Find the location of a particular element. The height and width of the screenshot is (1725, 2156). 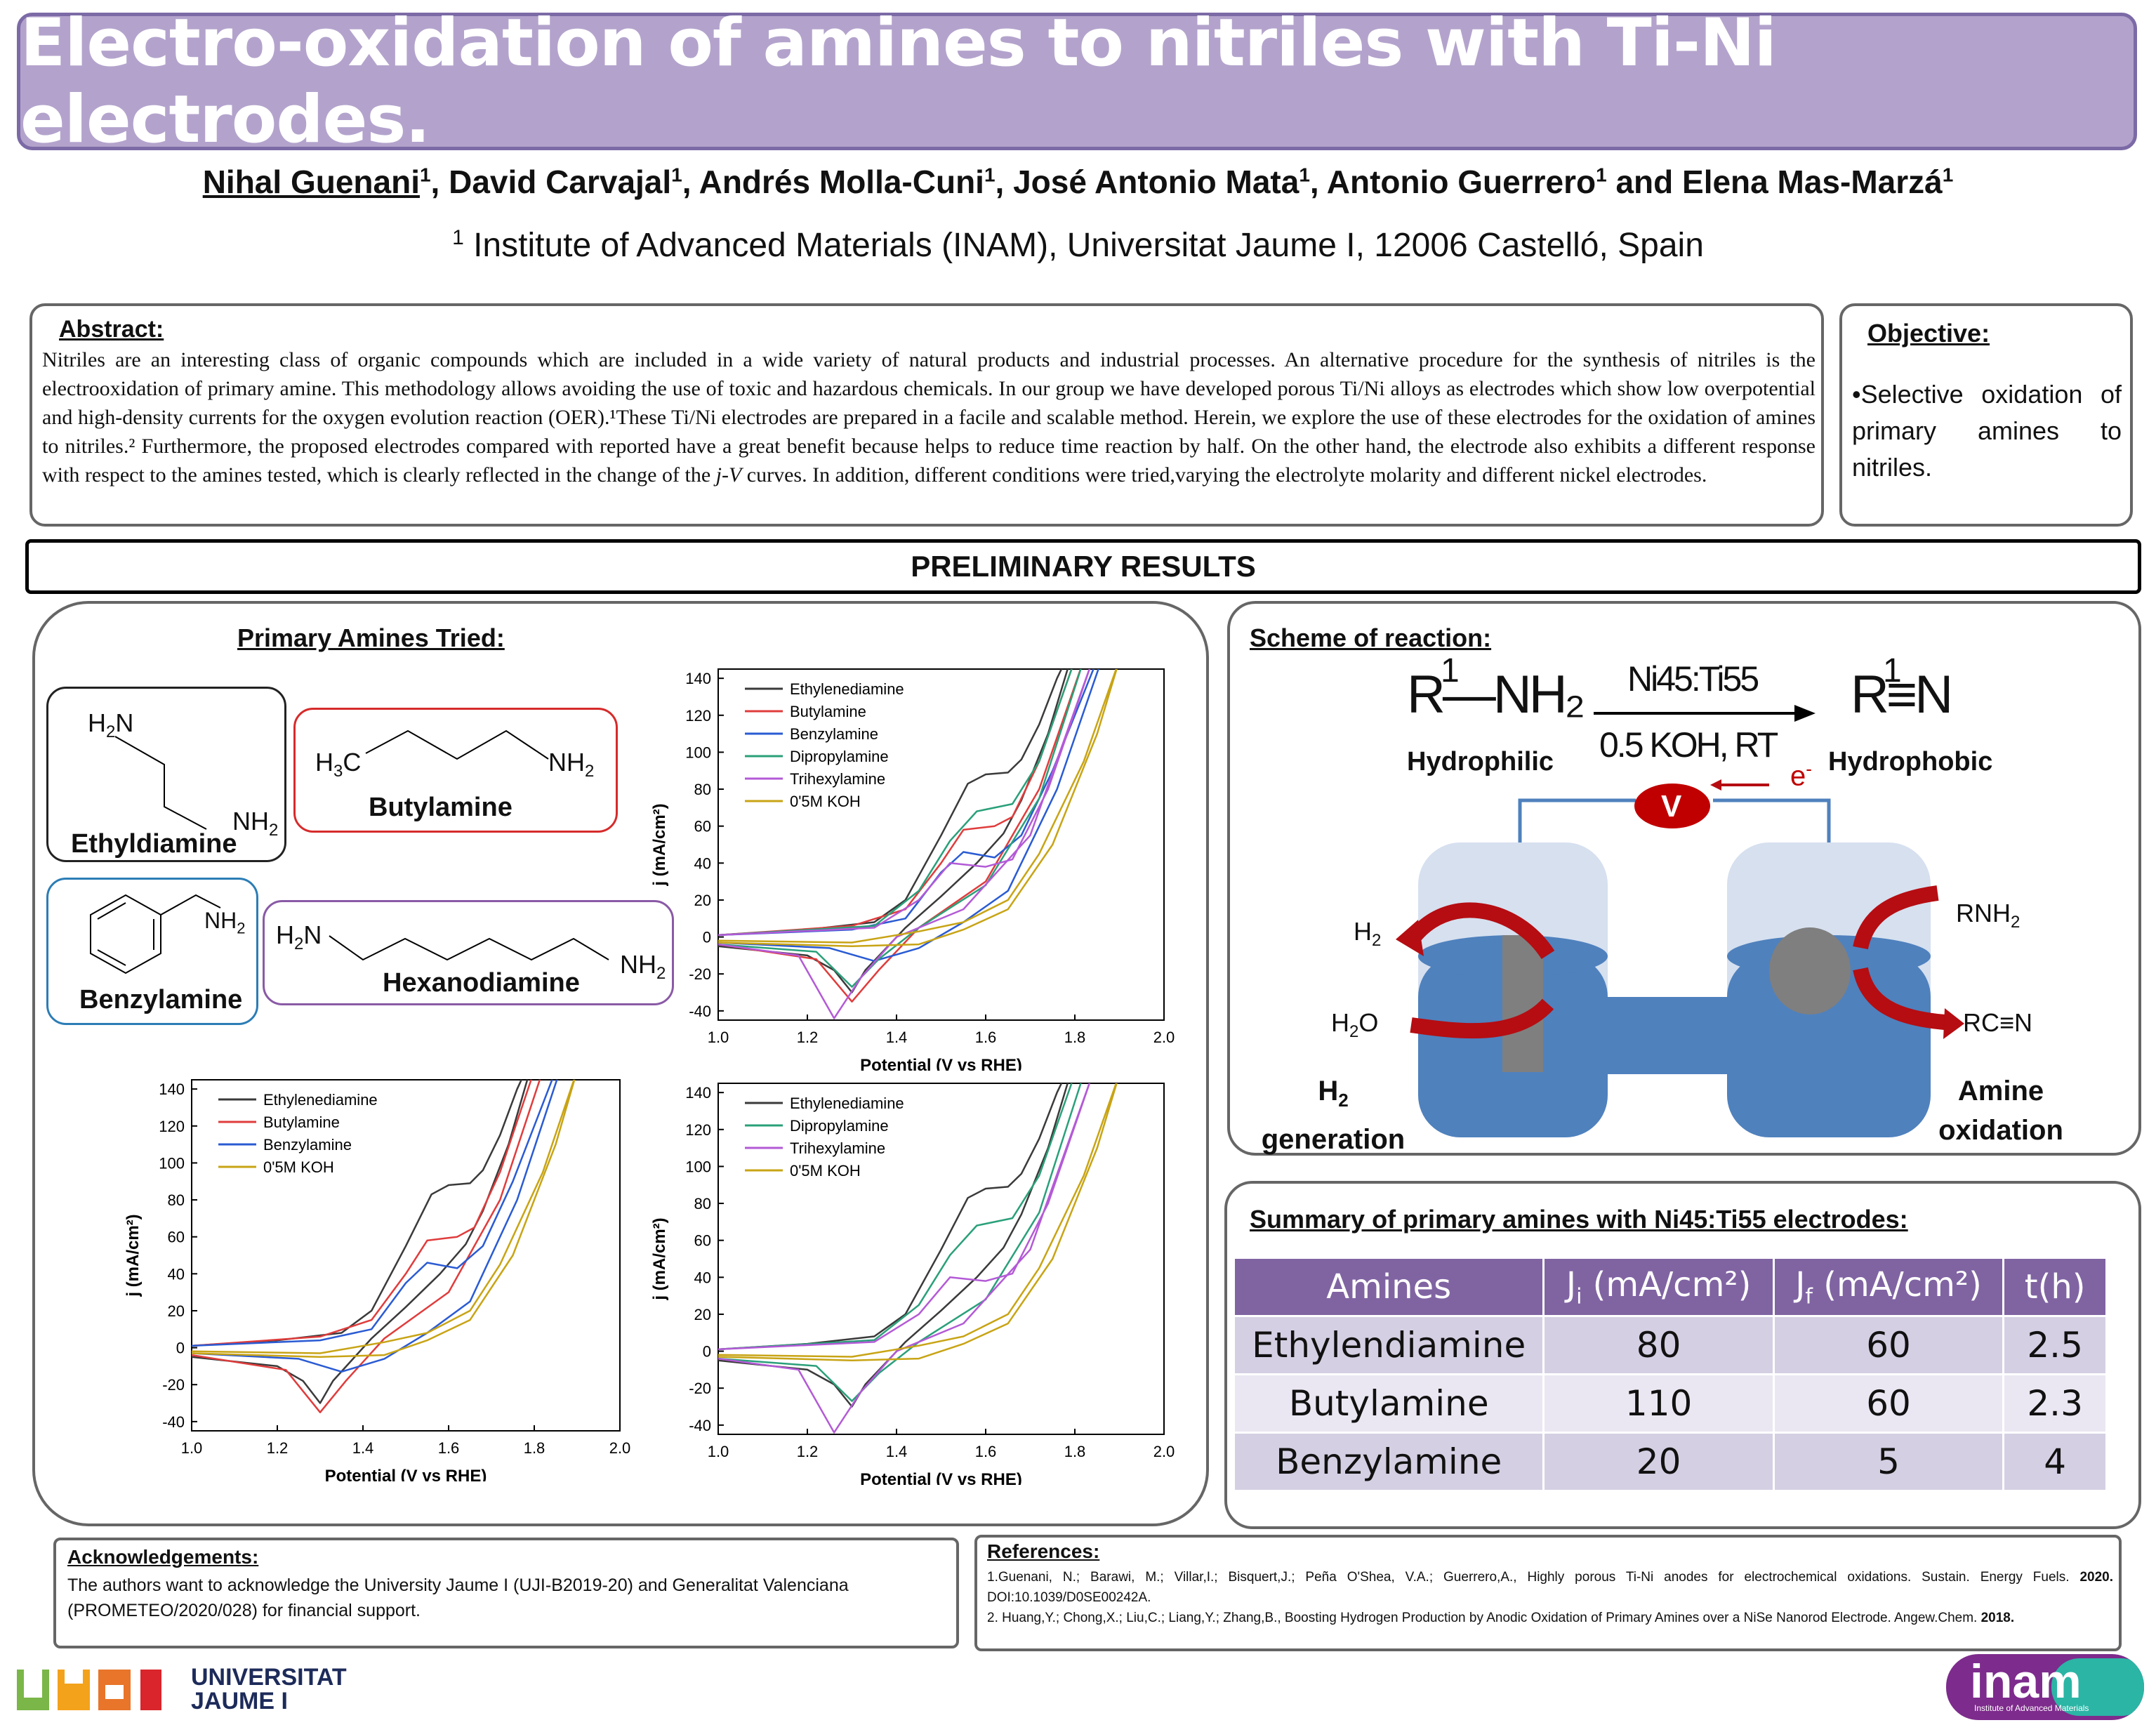

hexano-nh2-label: NH2 is located at coordinates (643, 967).